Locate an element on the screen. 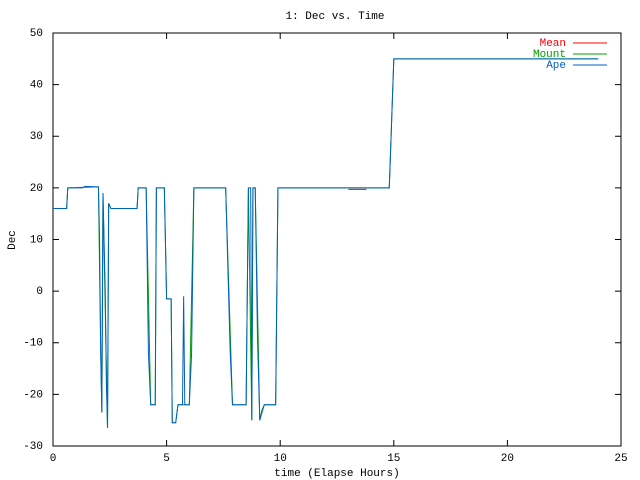  x-tick-label: 10 is located at coordinates (280, 459).